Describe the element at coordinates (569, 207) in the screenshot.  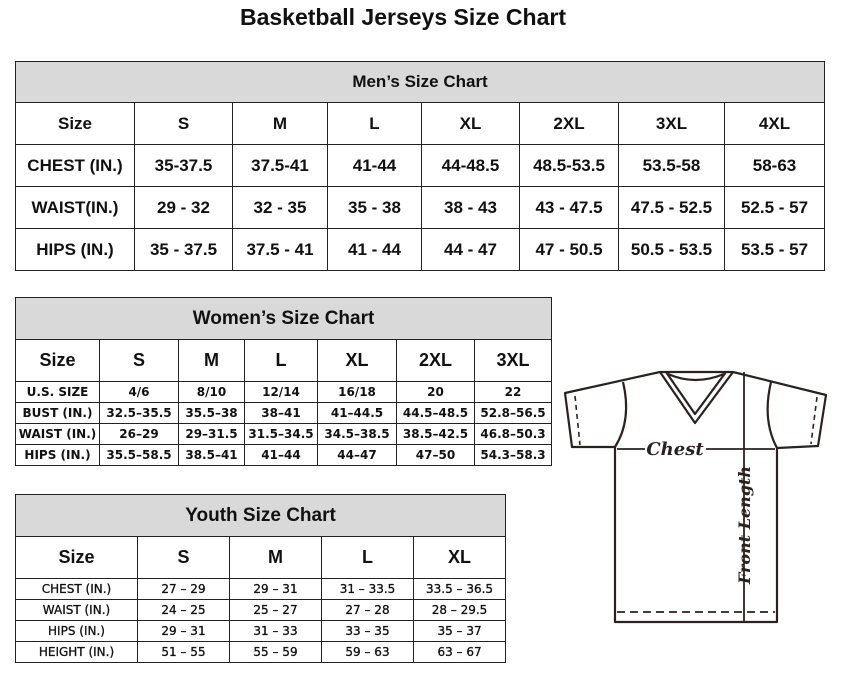
I see `table-cell: 43 - 47.5` at that location.